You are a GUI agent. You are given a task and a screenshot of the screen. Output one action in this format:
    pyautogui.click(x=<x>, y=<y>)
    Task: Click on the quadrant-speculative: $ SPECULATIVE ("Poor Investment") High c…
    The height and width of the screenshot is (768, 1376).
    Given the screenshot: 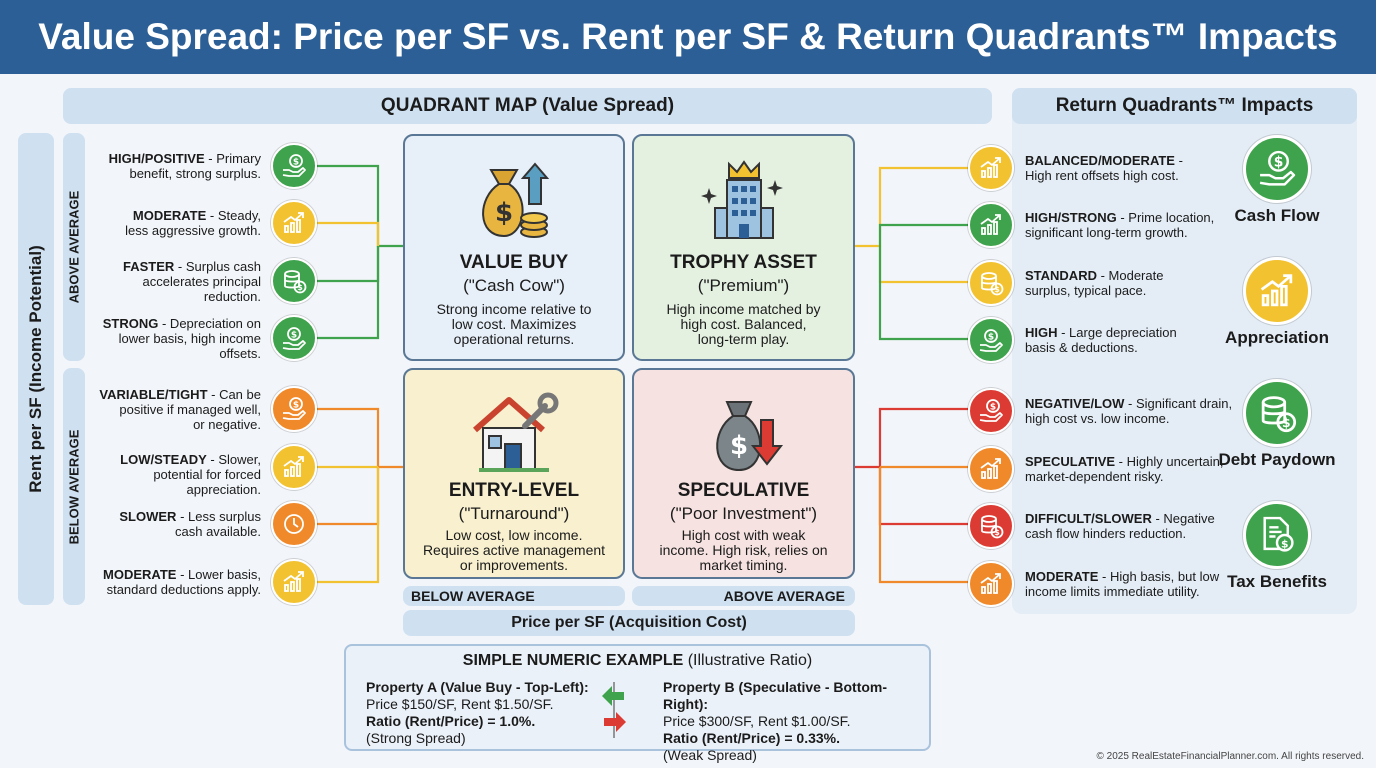 What is the action you would take?
    pyautogui.click(x=743, y=473)
    